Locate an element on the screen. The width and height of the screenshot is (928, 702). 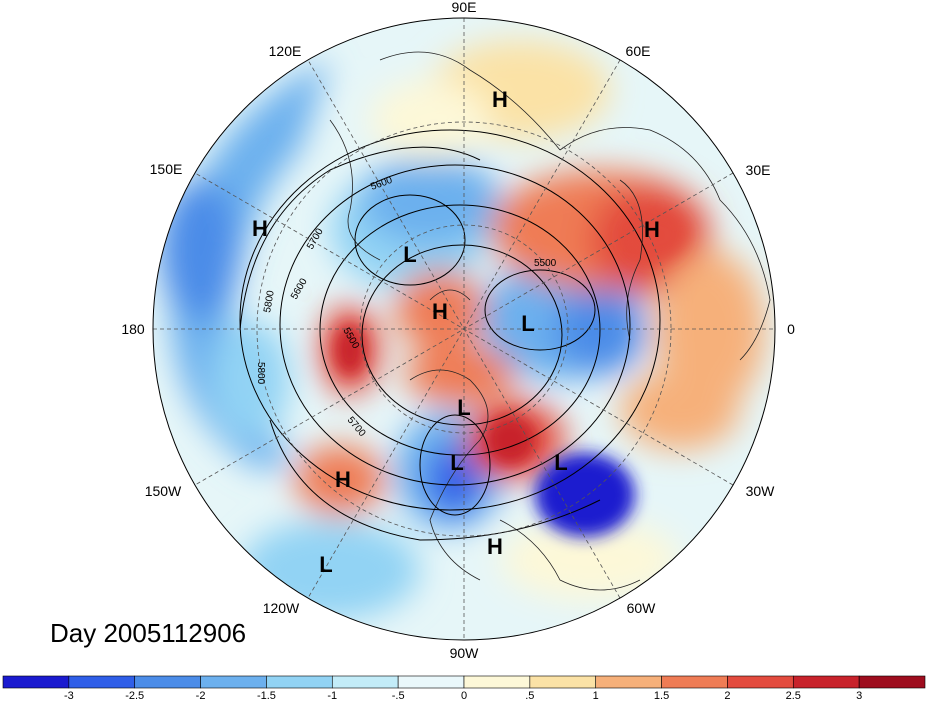
colorbar-label: -1.5 is located at coordinates (266, 696).